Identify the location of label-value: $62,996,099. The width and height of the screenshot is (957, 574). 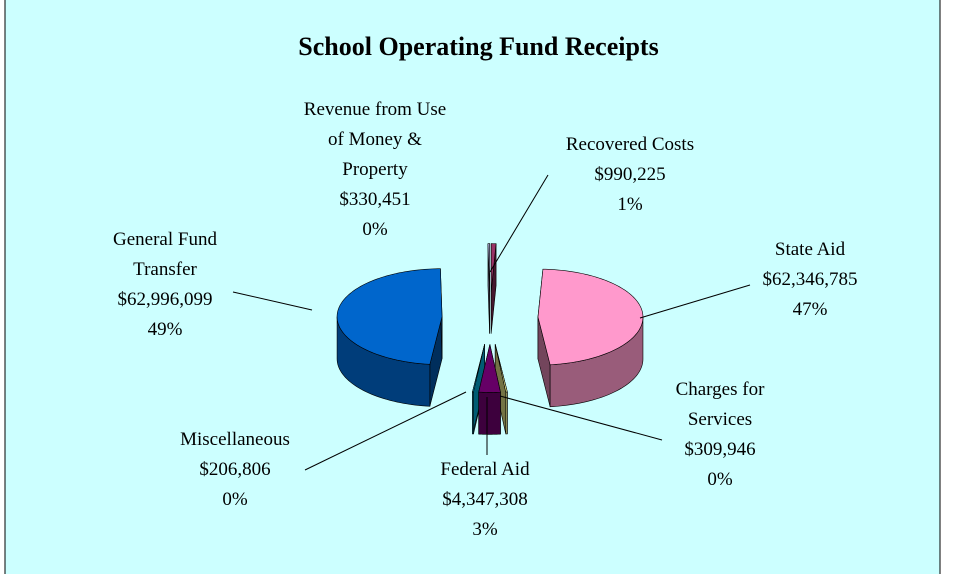
(165, 299).